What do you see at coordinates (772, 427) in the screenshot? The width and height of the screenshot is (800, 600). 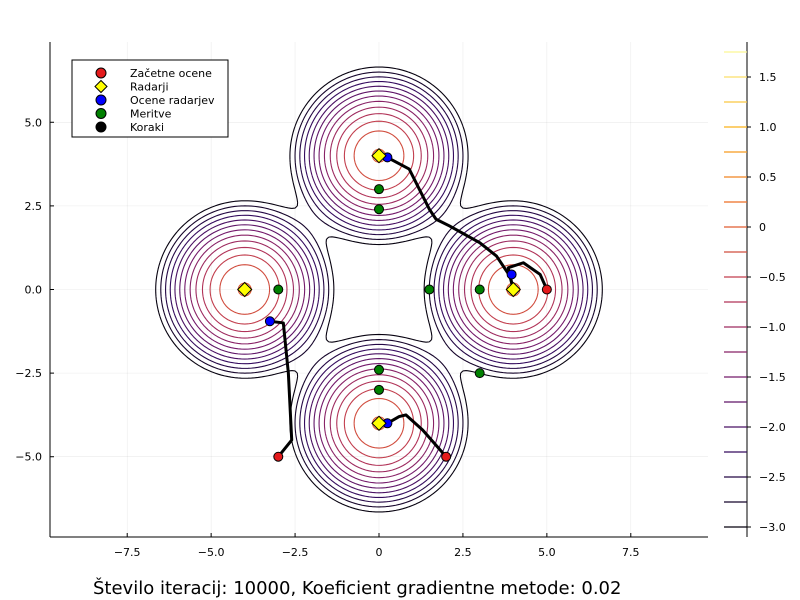 I see `colorbar-tick-label: −2.0` at bounding box center [772, 427].